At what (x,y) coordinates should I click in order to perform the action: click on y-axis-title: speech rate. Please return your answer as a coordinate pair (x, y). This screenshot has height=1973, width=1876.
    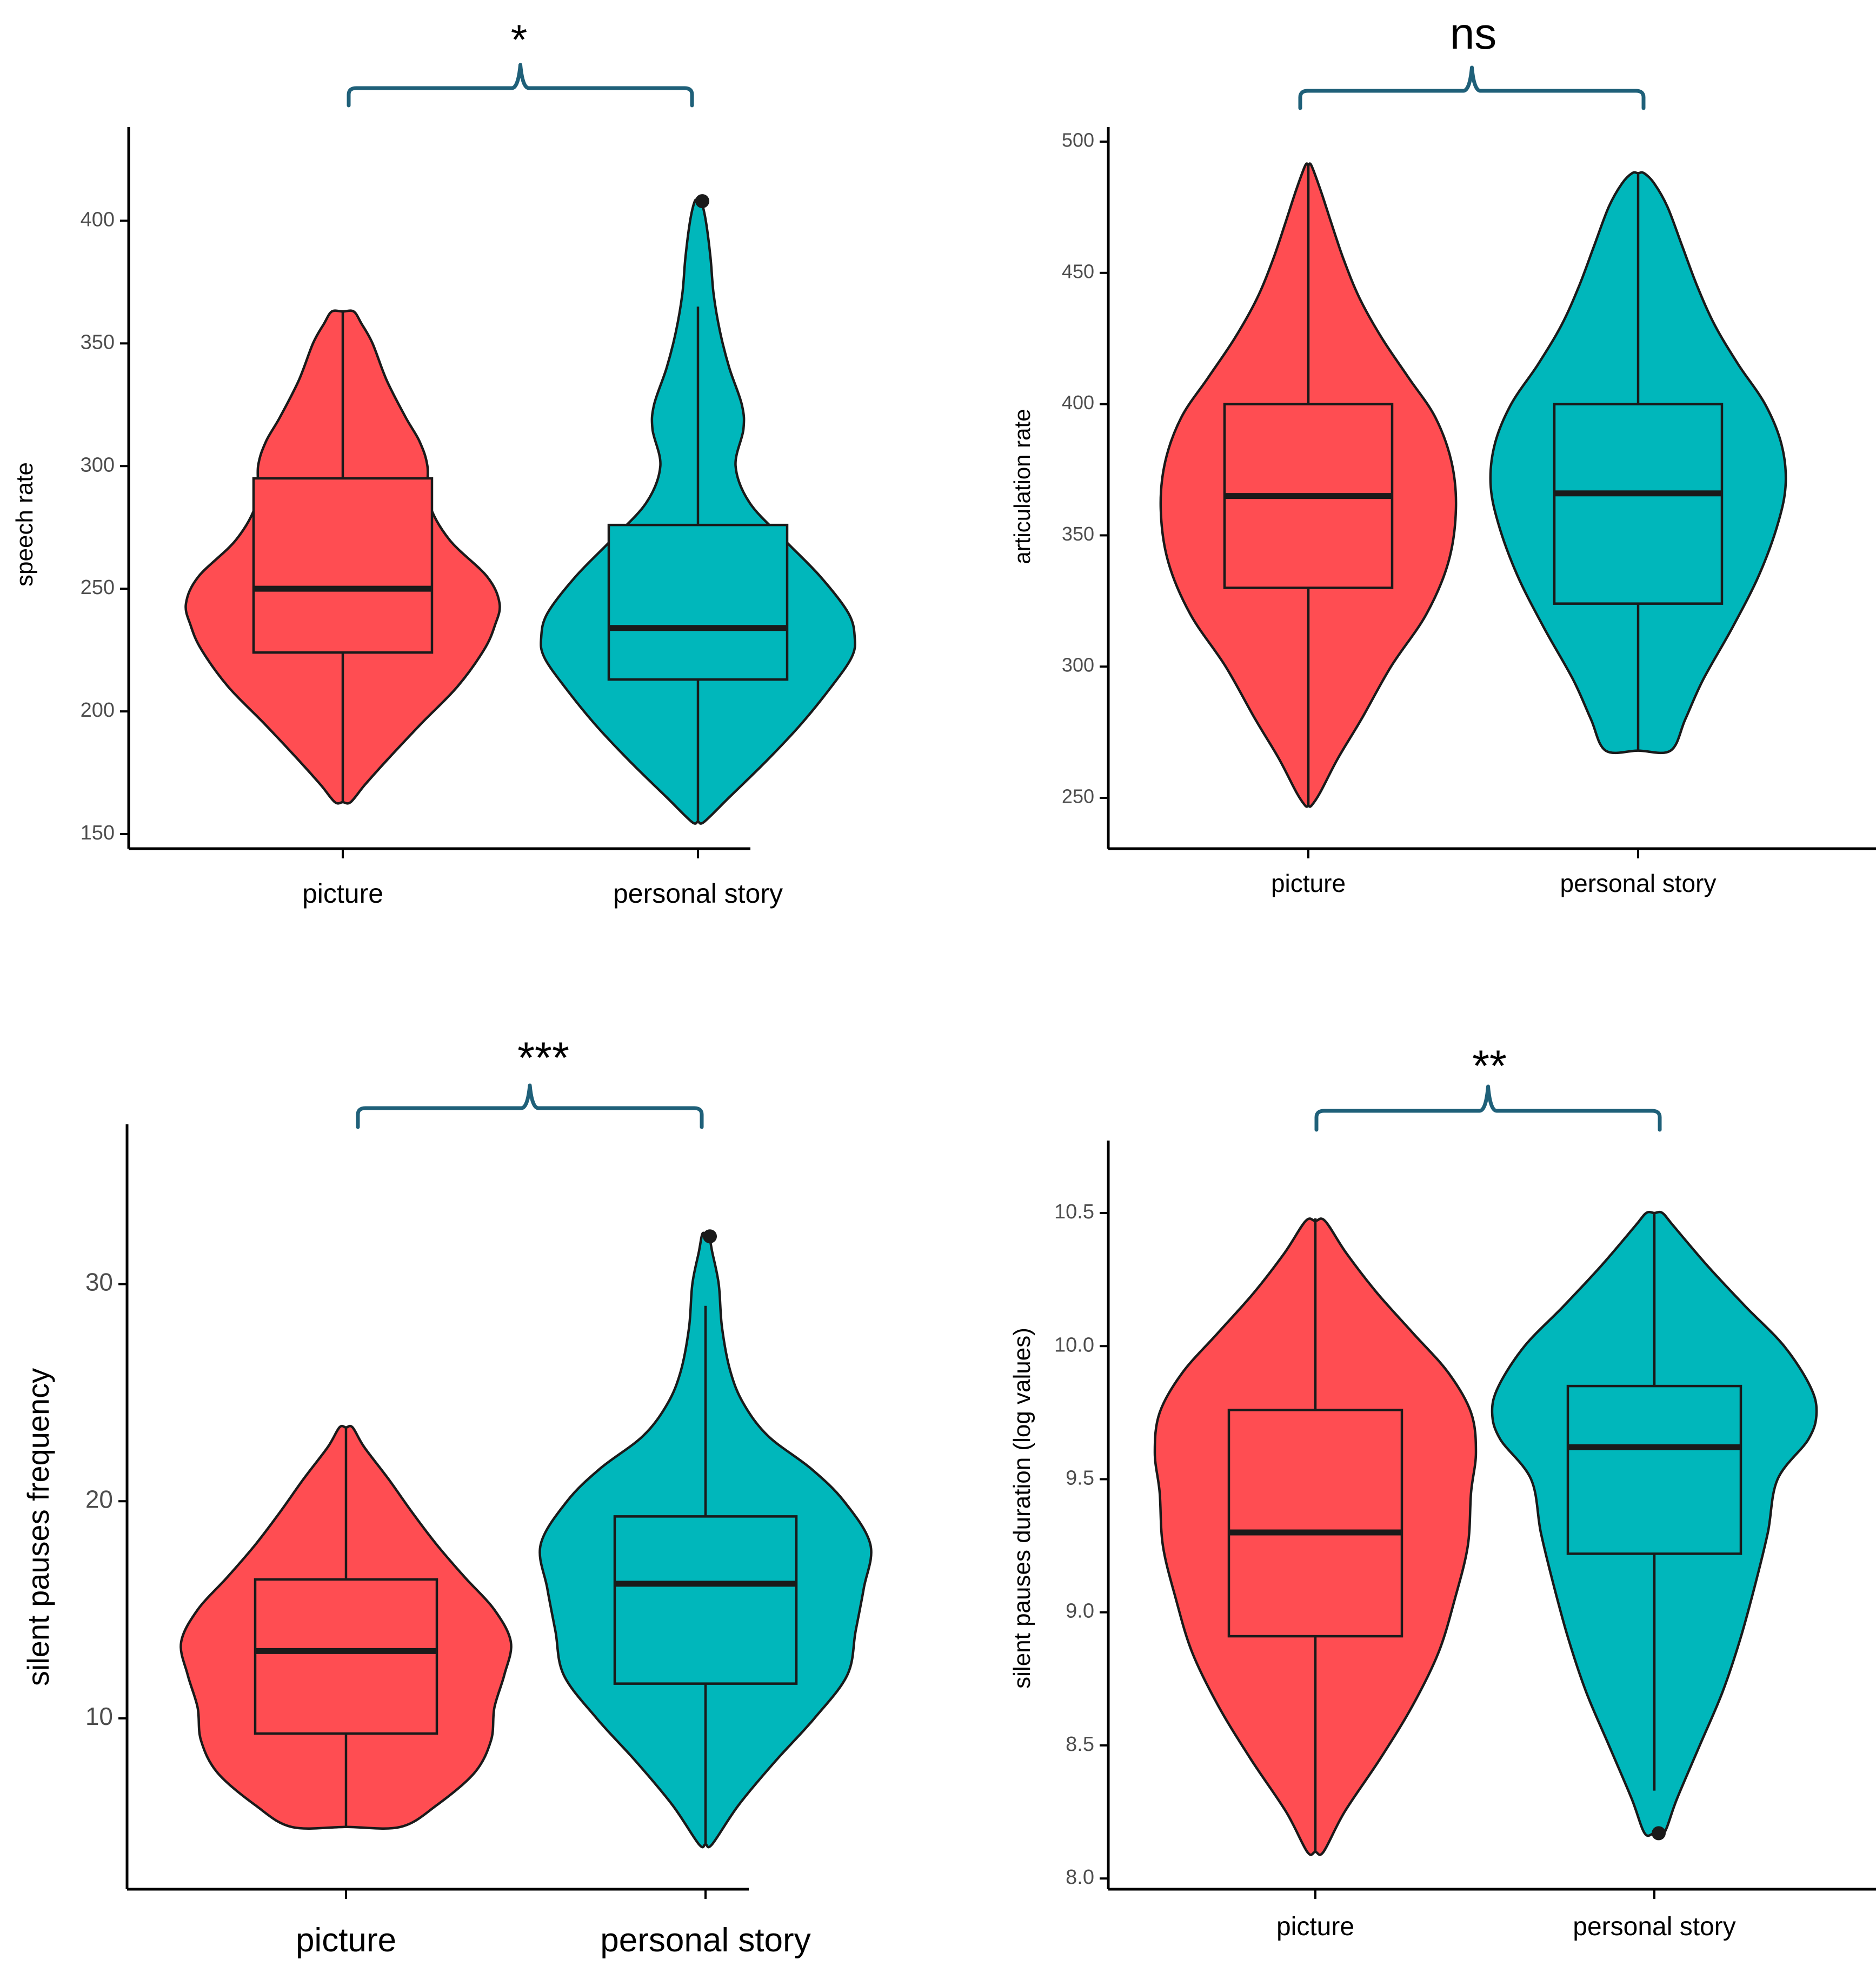
    Looking at the image, I should click on (24, 524).